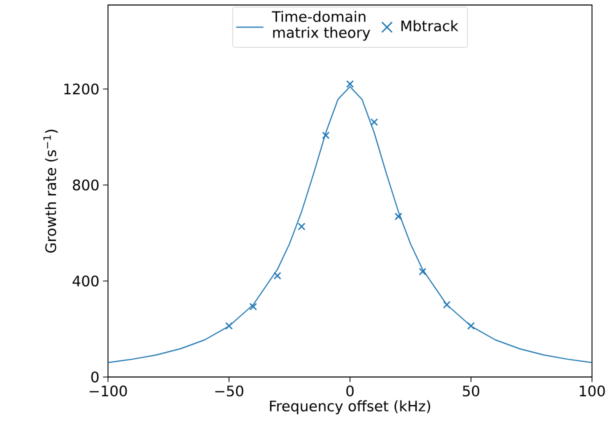 This screenshot has height=445, width=616. What do you see at coordinates (592, 390) in the screenshot?
I see `x-tick-label: 100` at bounding box center [592, 390].